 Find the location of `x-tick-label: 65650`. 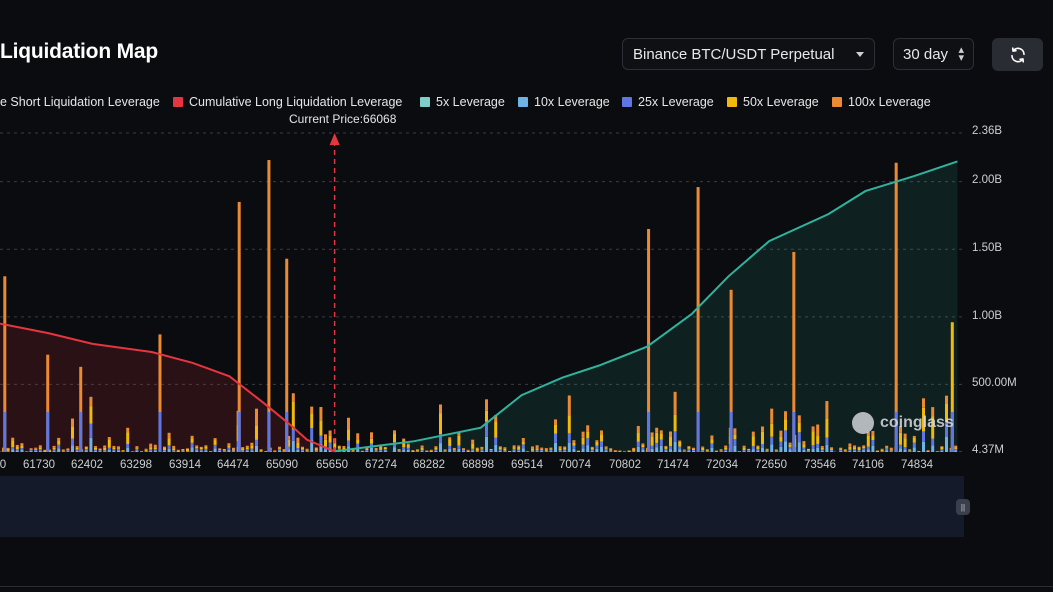

x-tick-label: 65650 is located at coordinates (332, 465).